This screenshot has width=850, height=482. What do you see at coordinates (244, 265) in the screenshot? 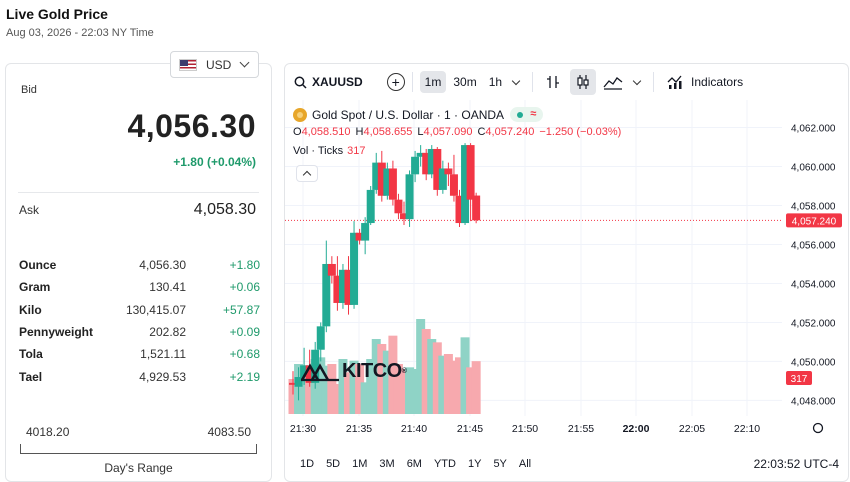
I see `unit-change: +1.80` at bounding box center [244, 265].